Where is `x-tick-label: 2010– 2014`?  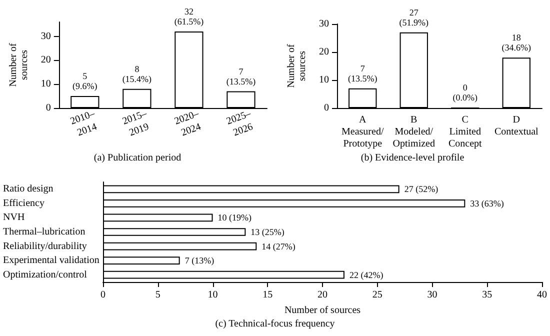
x-tick-label: 2010– 2014 is located at coordinates (83, 123).